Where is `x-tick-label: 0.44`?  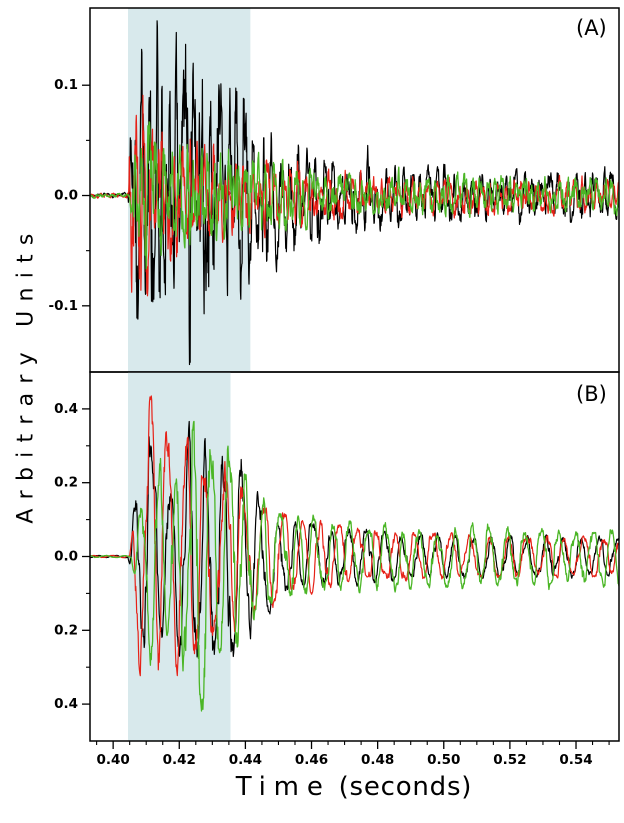
x-tick-label: 0.44 is located at coordinates (245, 760).